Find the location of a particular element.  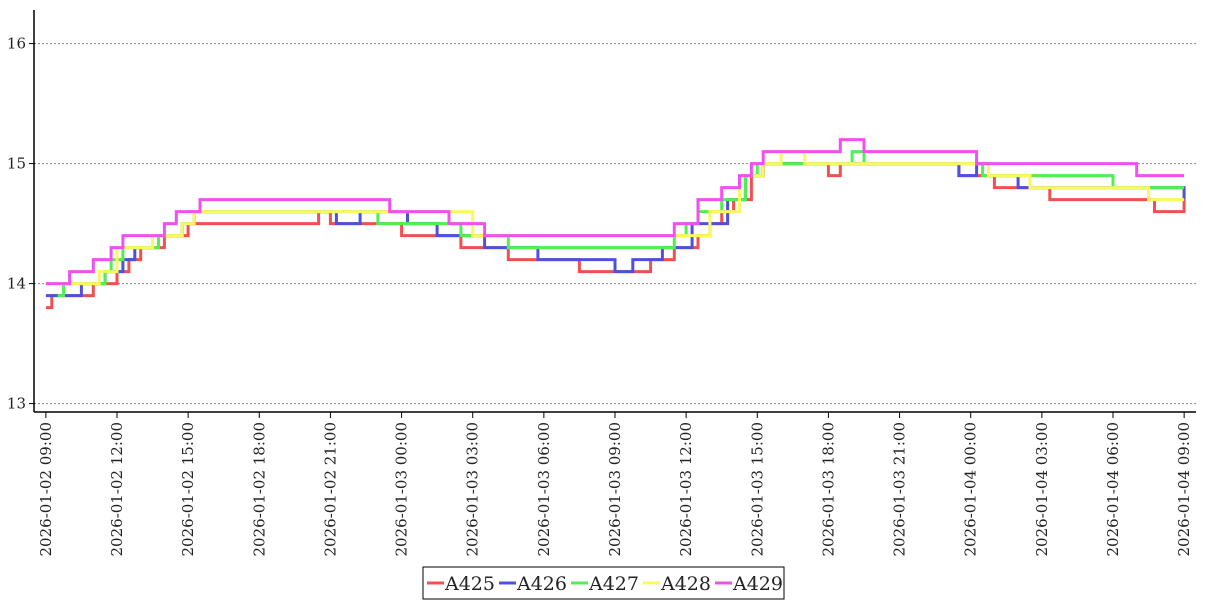

x-tick-label: 2026-01-04 06:00 is located at coordinates (1113, 489).